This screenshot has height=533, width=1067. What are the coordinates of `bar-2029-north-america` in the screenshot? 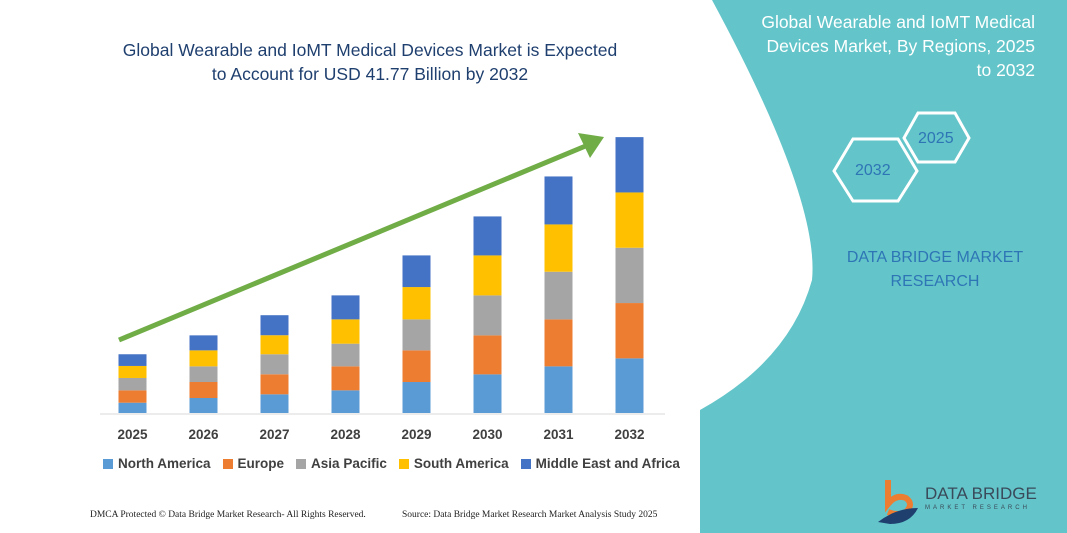 It's located at (416, 397).